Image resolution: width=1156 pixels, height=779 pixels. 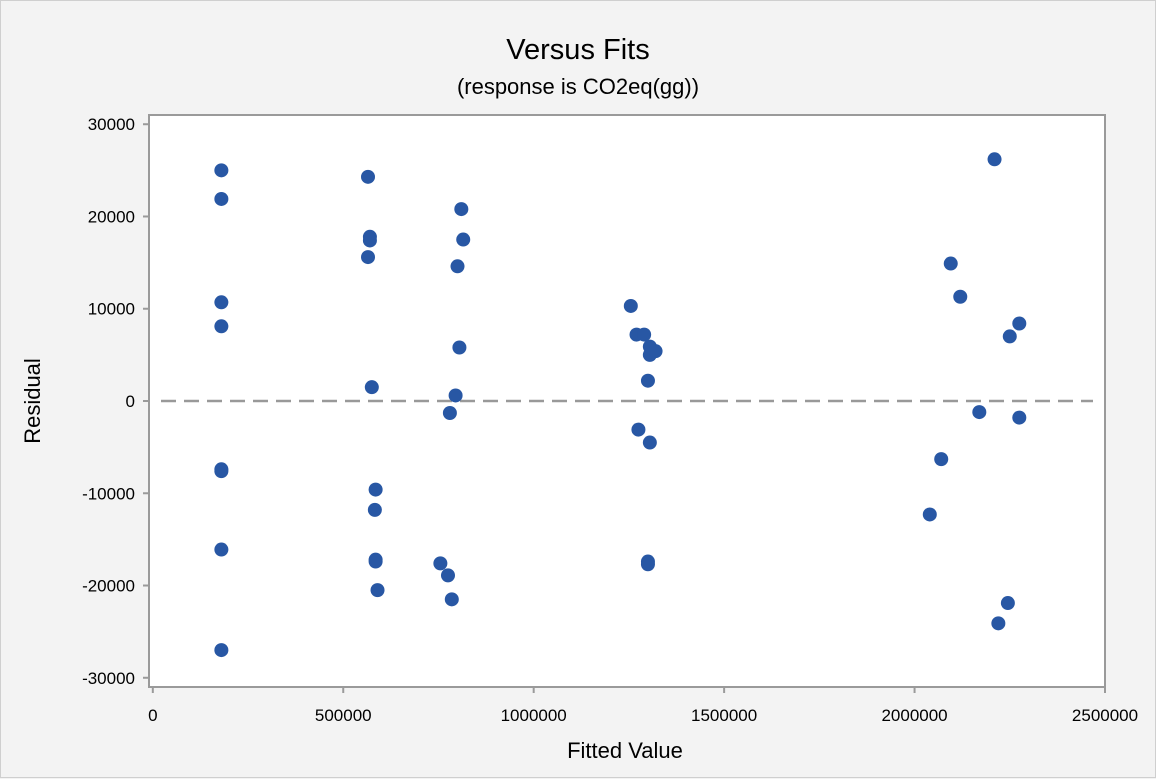 What do you see at coordinates (152, 715) in the screenshot?
I see `x-tick-label: 0` at bounding box center [152, 715].